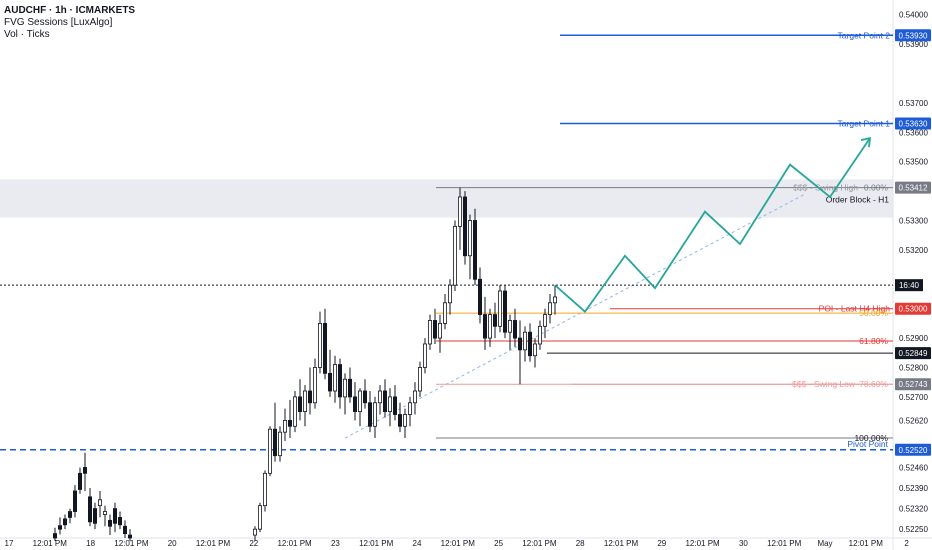  I want to click on order-block-zone, so click(446, 198).